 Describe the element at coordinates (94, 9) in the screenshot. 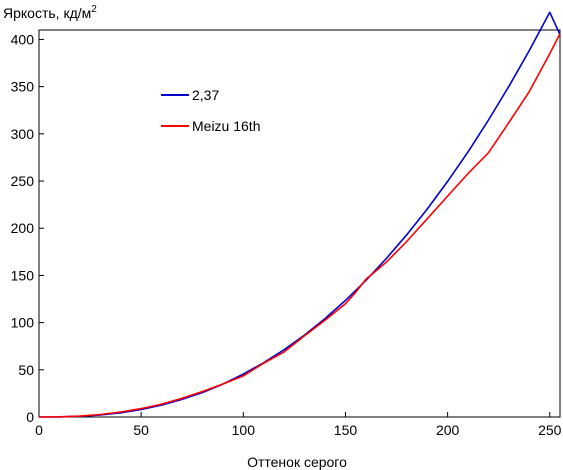

I see `y-axis-title-superscript: 2` at that location.